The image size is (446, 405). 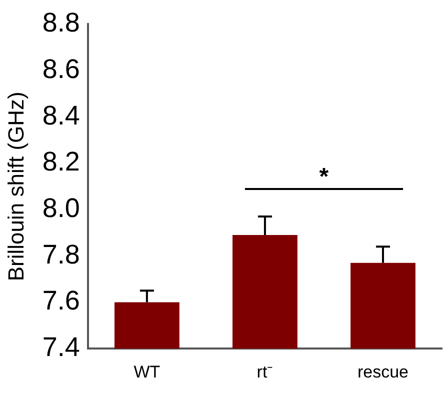 What do you see at coordinates (324, 177) in the screenshot?
I see `annotation: *` at bounding box center [324, 177].